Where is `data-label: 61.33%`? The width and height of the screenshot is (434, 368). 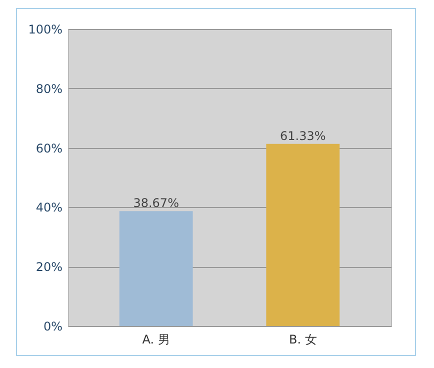
data-label: 61.33% is located at coordinates (303, 135).